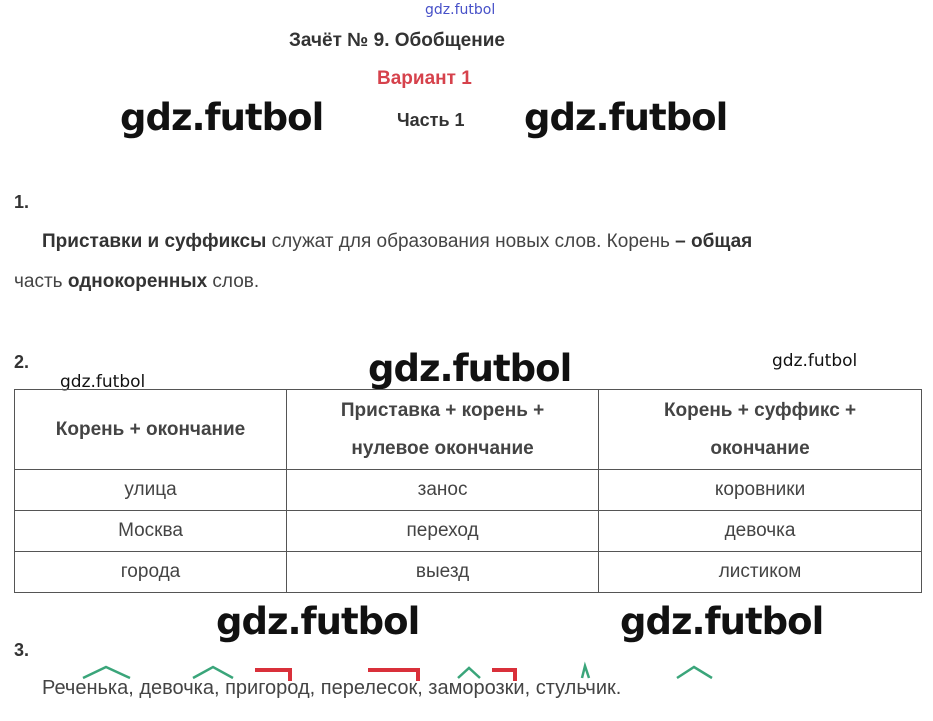 The height and width of the screenshot is (721, 933). I want to click on table-row: города выезд листиком, so click(467, 572).